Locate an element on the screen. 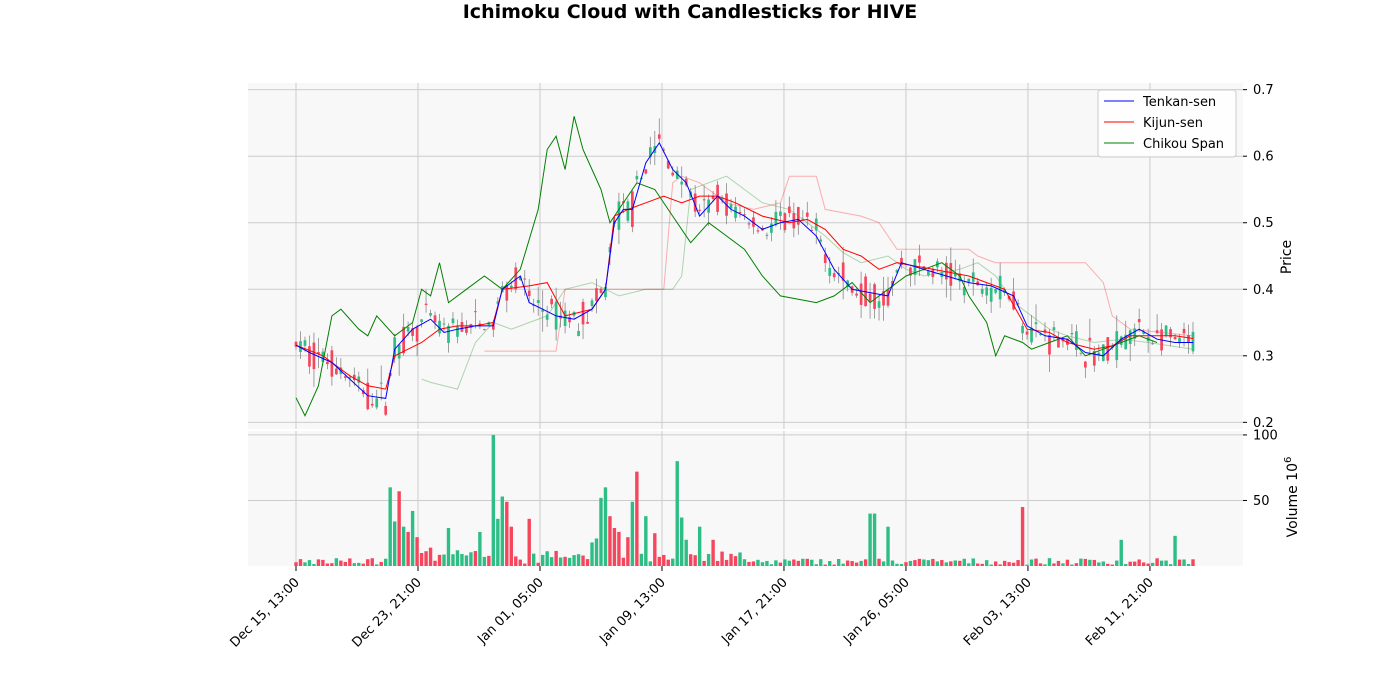  x-tick-label: Jan 09, 13:00 is located at coordinates (632, 611).